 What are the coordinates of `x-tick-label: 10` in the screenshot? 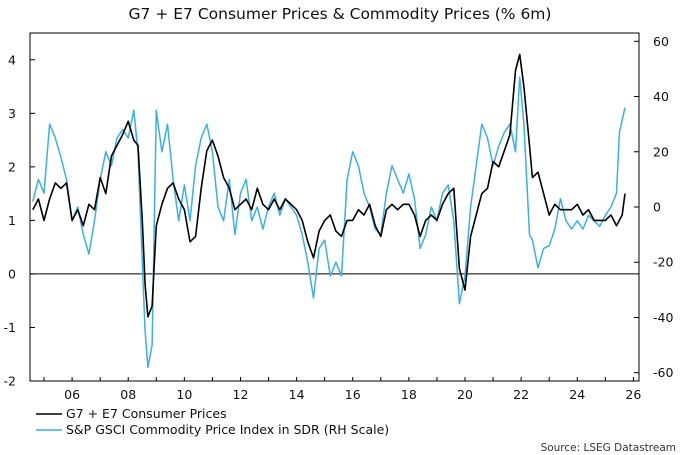 It's located at (184, 394).